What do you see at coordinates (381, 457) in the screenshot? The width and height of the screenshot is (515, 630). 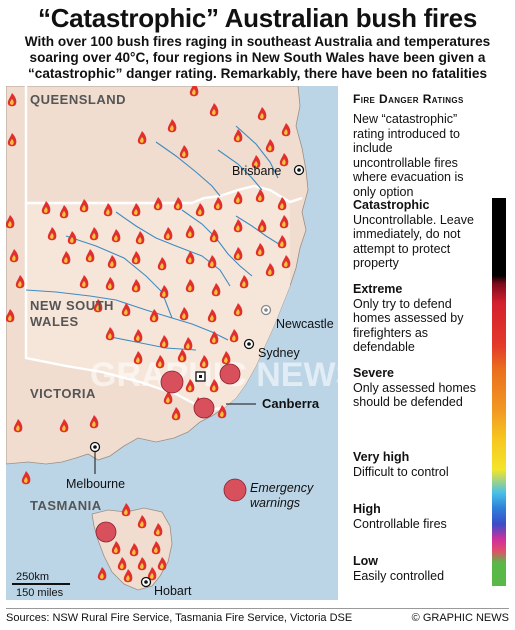 I see `rating-name: Very high` at bounding box center [381, 457].